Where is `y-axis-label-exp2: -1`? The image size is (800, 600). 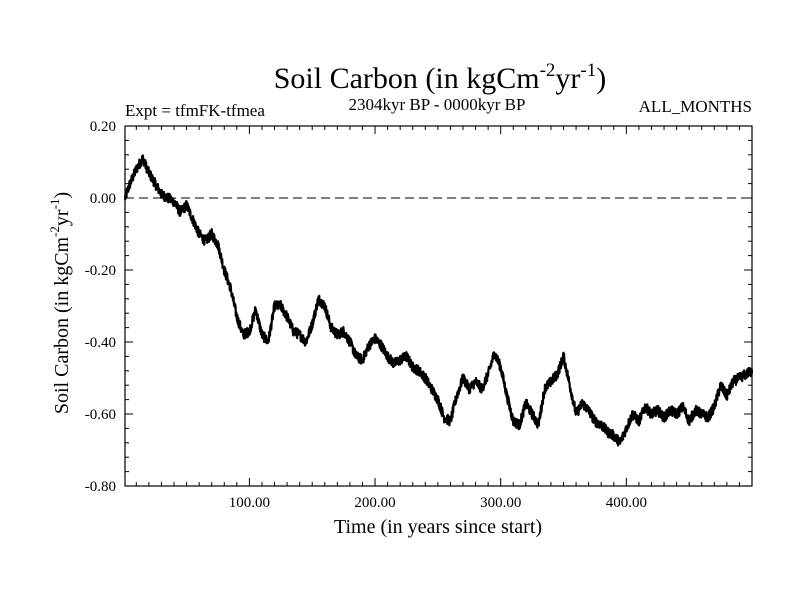
y-axis-label-exp2: -1 is located at coordinates (54, 204).